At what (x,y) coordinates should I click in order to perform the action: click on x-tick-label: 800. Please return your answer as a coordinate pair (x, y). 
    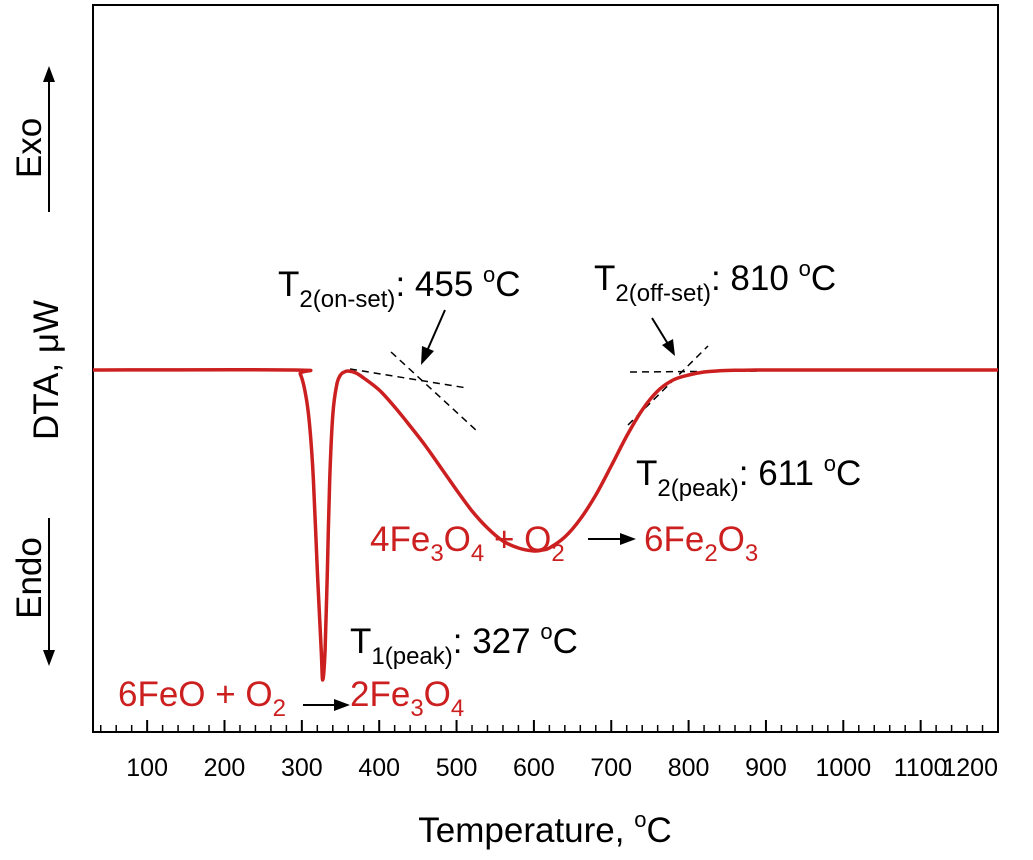
    Looking at the image, I should click on (689, 768).